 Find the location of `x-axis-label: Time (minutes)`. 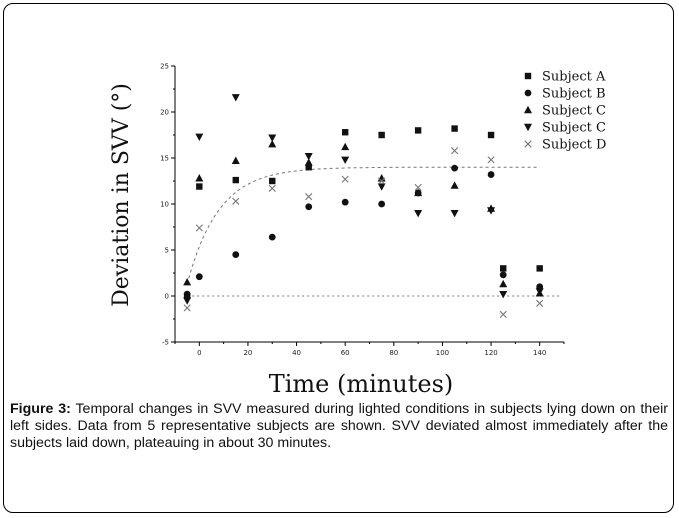

x-axis-label: Time (minutes) is located at coordinates (361, 384).